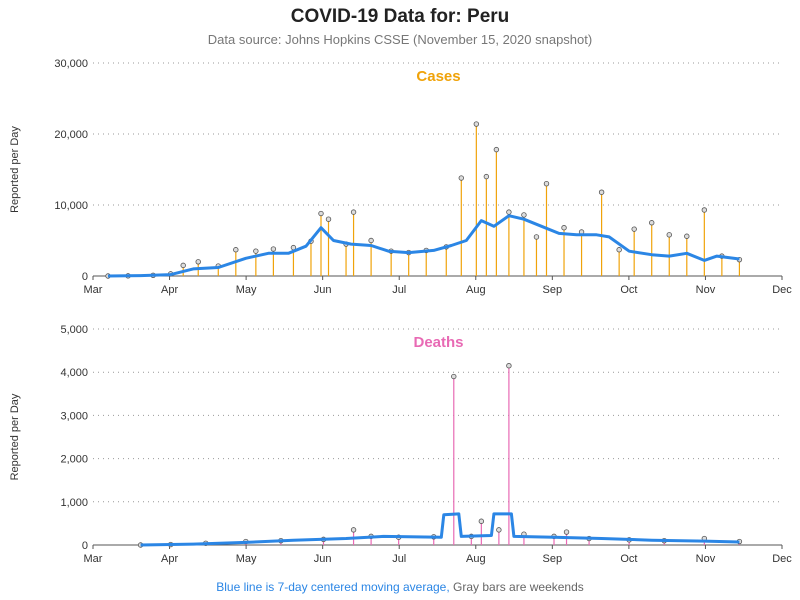  Describe the element at coordinates (440, 529) in the screenshot. I see `deaths-moving-average-line` at that location.